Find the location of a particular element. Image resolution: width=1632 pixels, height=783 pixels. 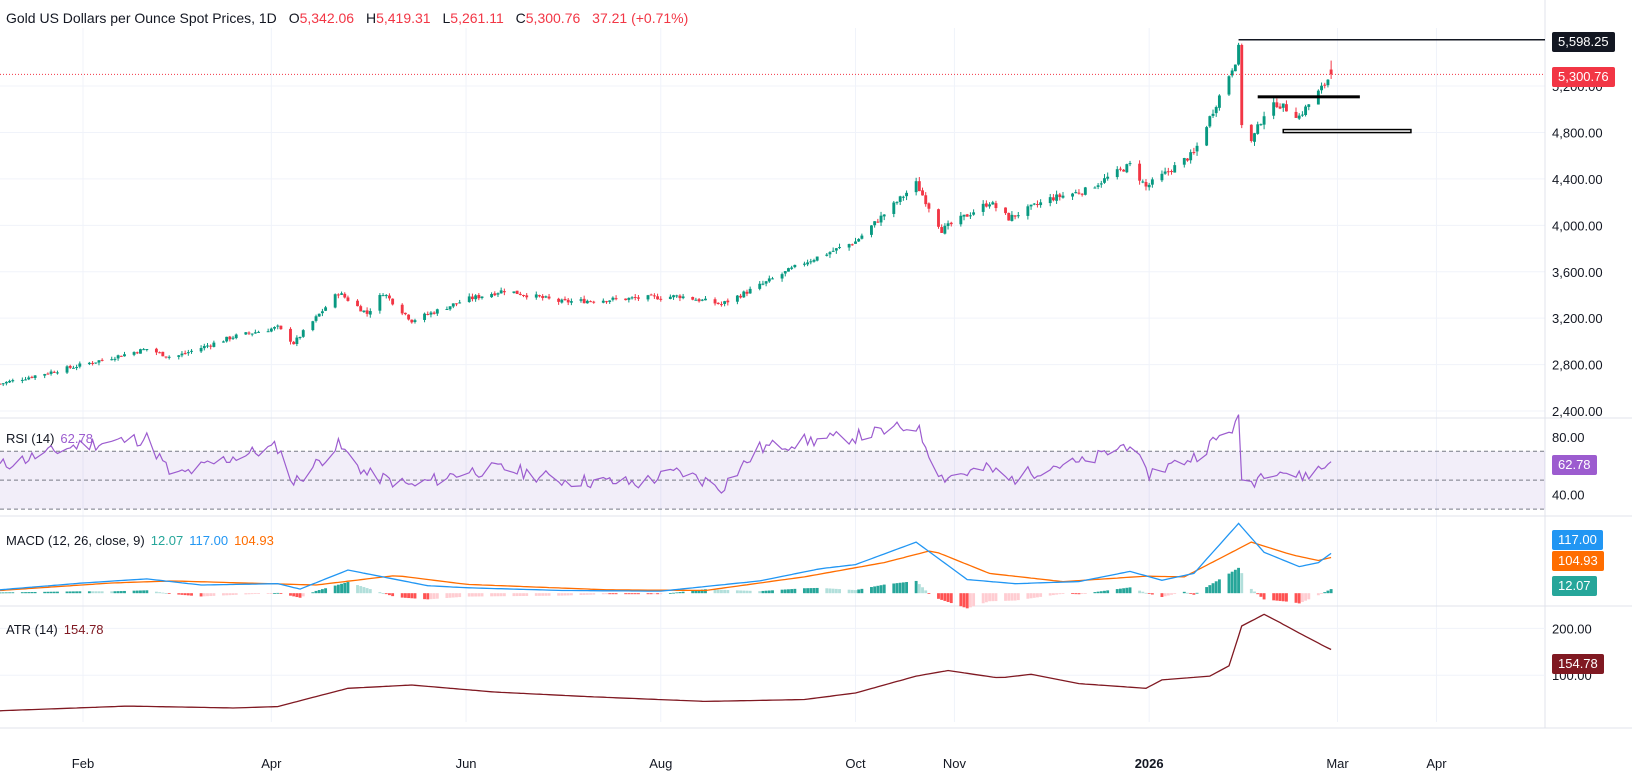

macd-value-badge: 117.00 is located at coordinates (1577, 540).